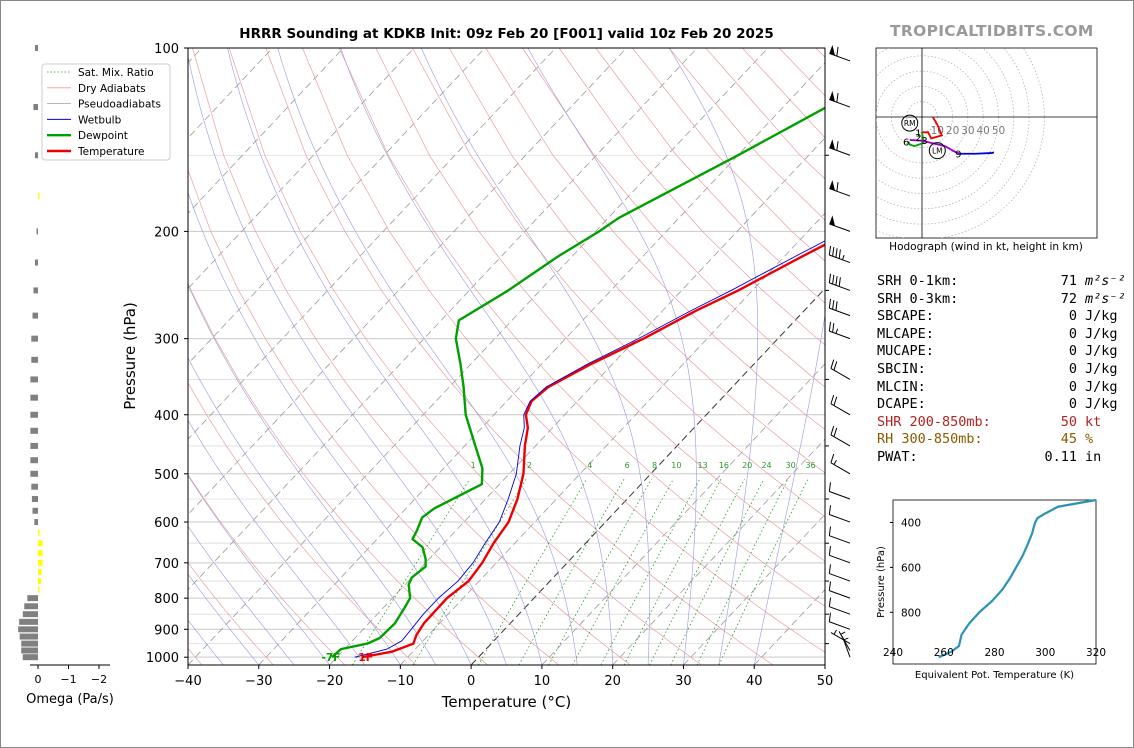  Describe the element at coordinates (654, 465) in the screenshot. I see `mixing-ratio-label: 8` at that location.